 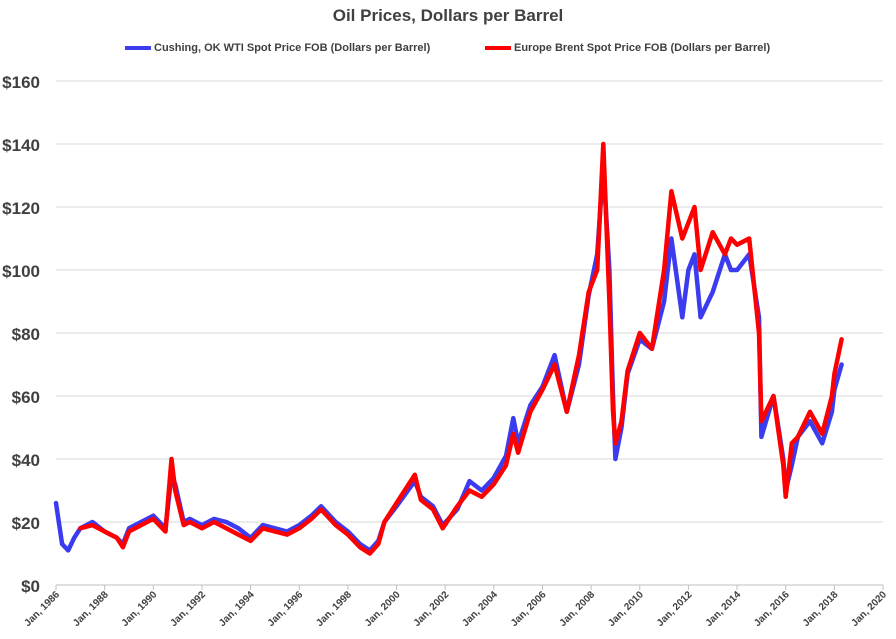 I want to click on y-tick-label: $60, so click(x=26, y=397).